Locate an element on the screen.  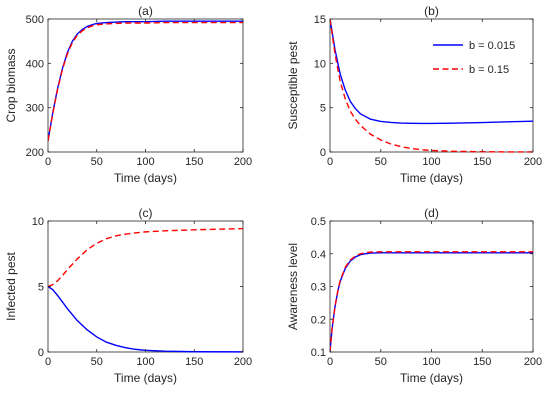
y-tick-label: 0.5 is located at coordinates (318, 222).